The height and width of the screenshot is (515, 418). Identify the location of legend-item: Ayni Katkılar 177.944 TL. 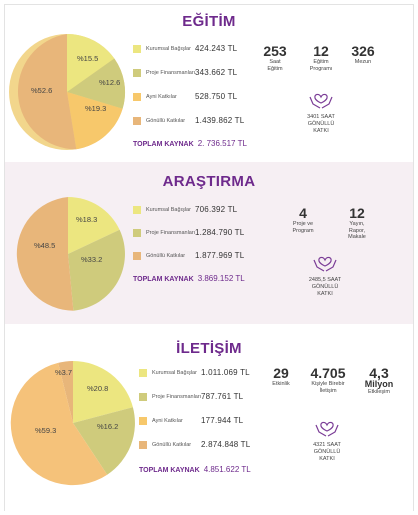
(209, 421).